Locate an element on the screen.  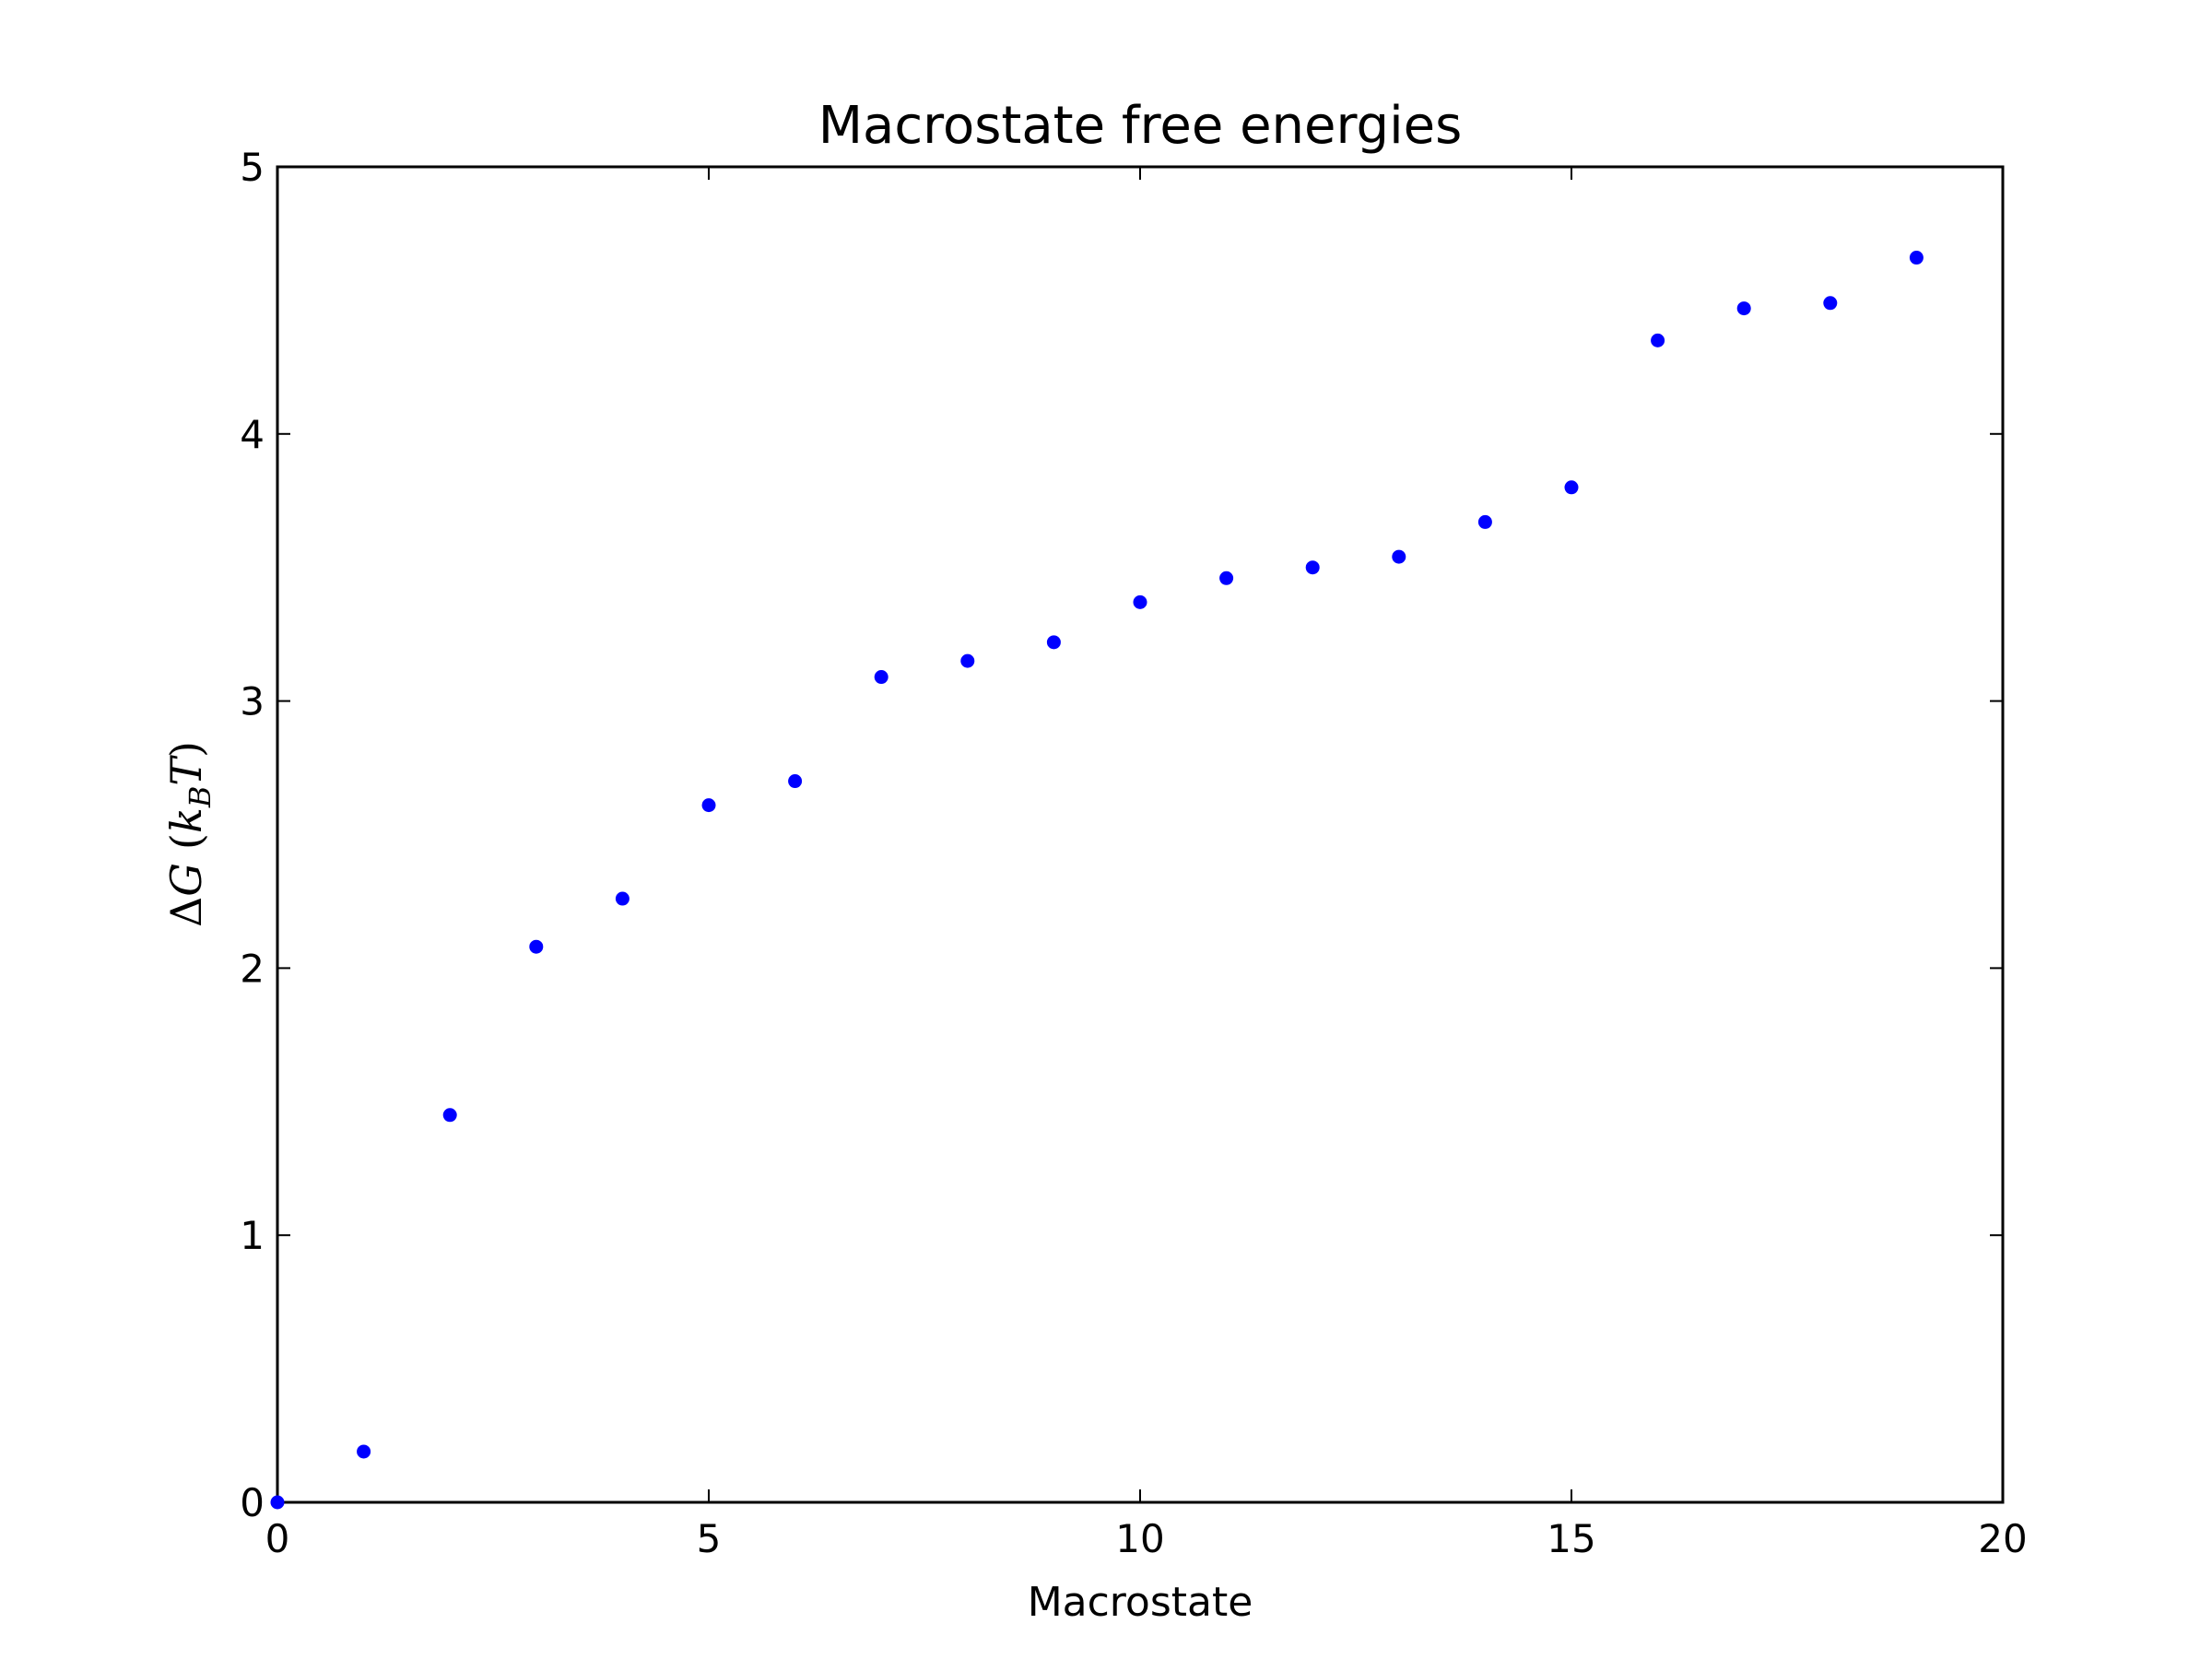
y-axis-label: ΔG (kBT) is located at coordinates (189, 834).